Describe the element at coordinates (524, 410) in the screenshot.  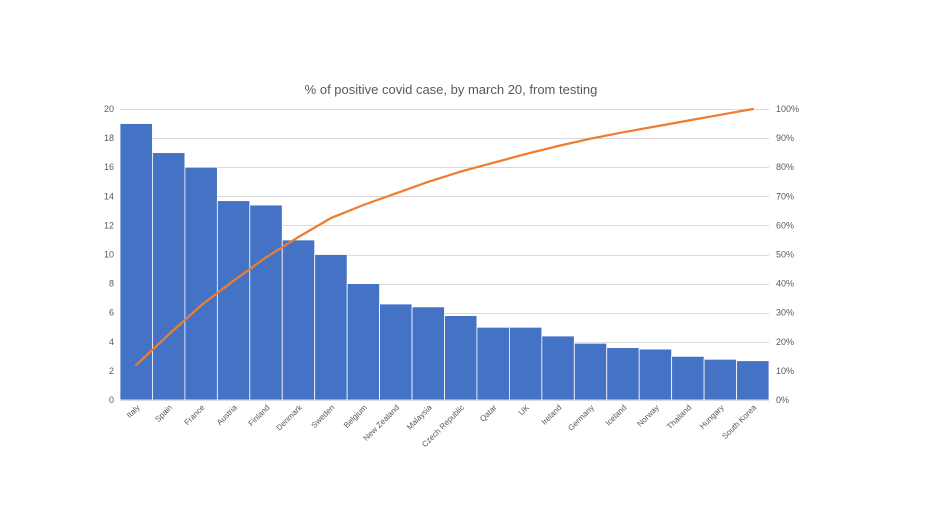
I see `x-category-label: UK` at that location.